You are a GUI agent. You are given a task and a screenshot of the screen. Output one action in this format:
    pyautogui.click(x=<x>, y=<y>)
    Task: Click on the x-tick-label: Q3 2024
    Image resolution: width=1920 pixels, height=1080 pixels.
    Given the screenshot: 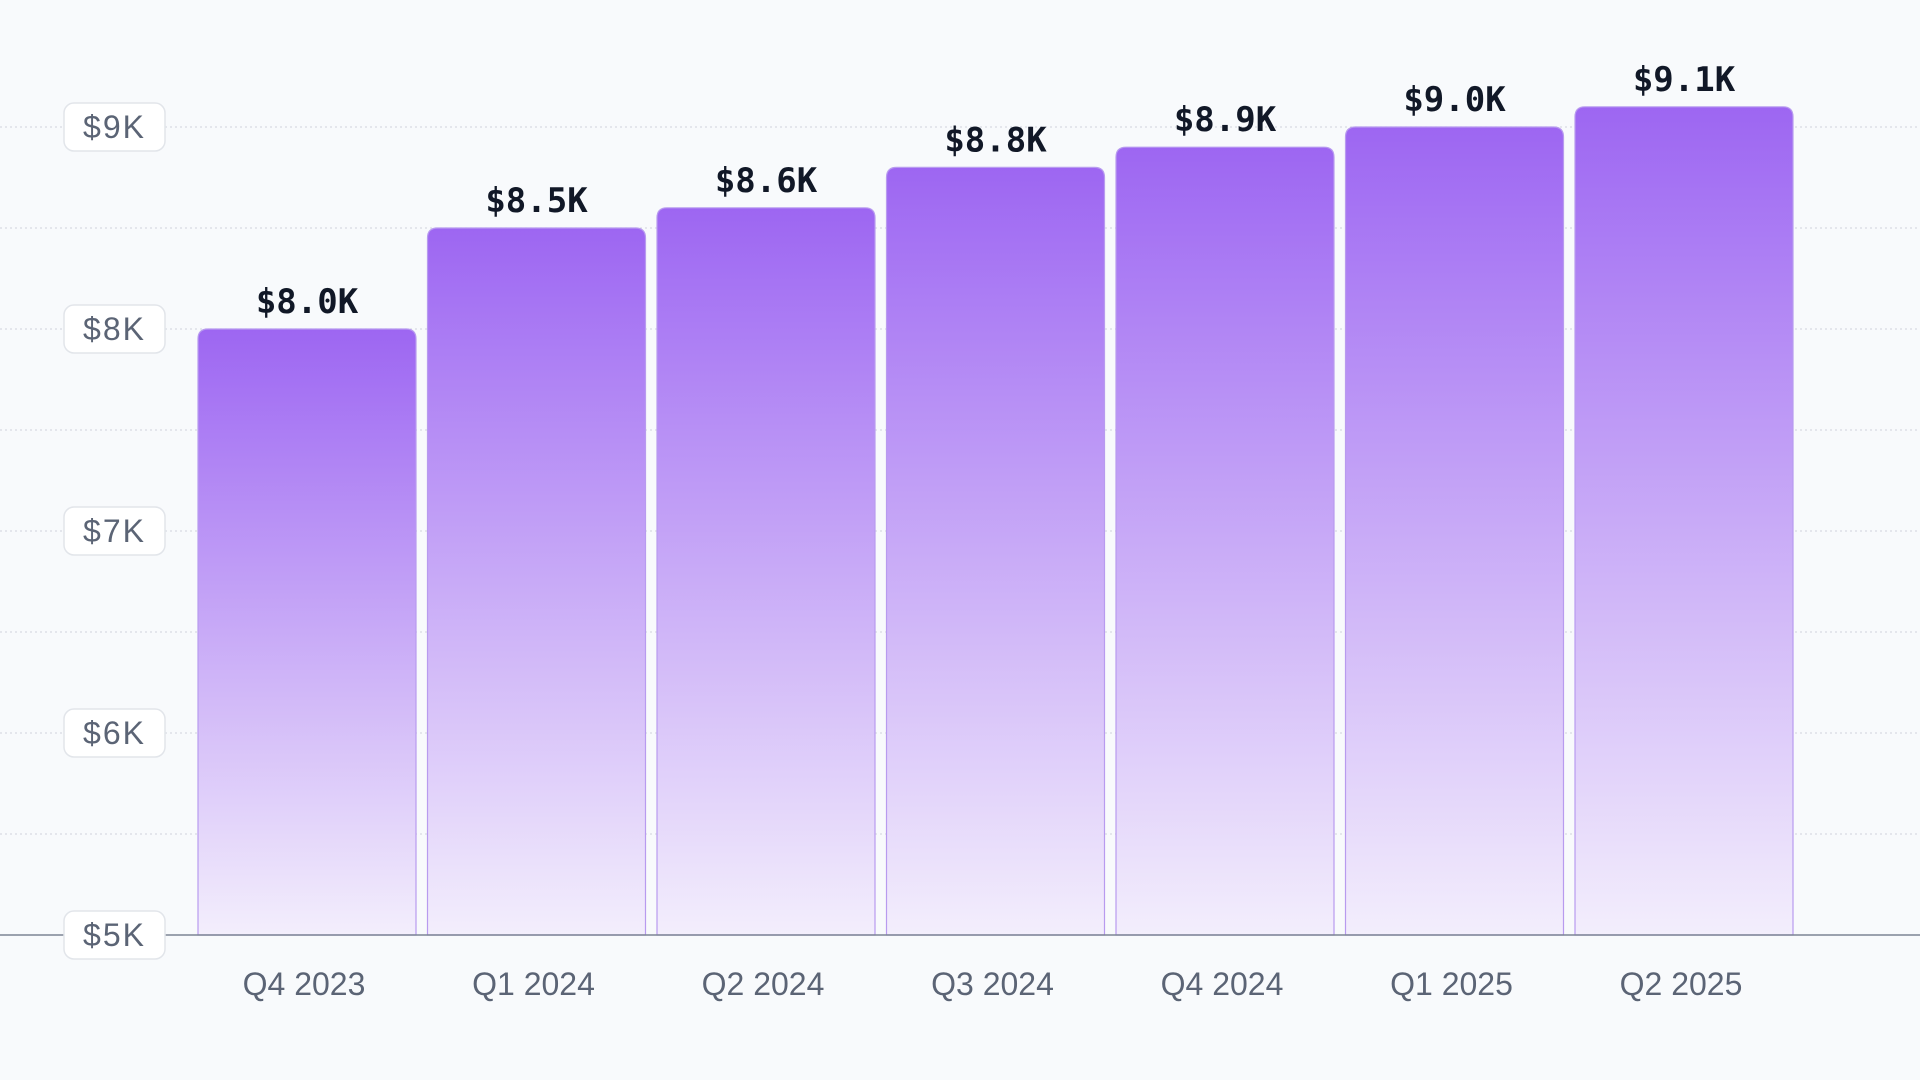 What is the action you would take?
    pyautogui.click(x=992, y=984)
    